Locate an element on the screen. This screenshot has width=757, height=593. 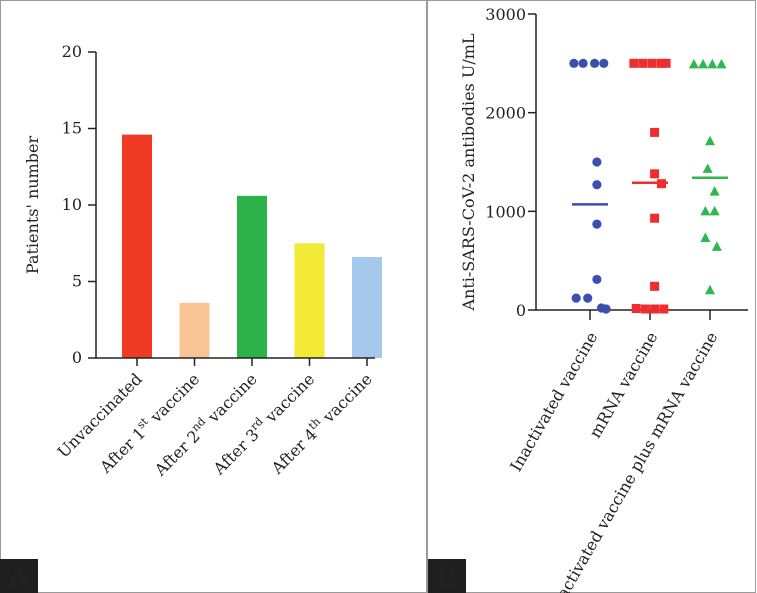
panel-b-y-tick-label: 0 is located at coordinates (521, 310).